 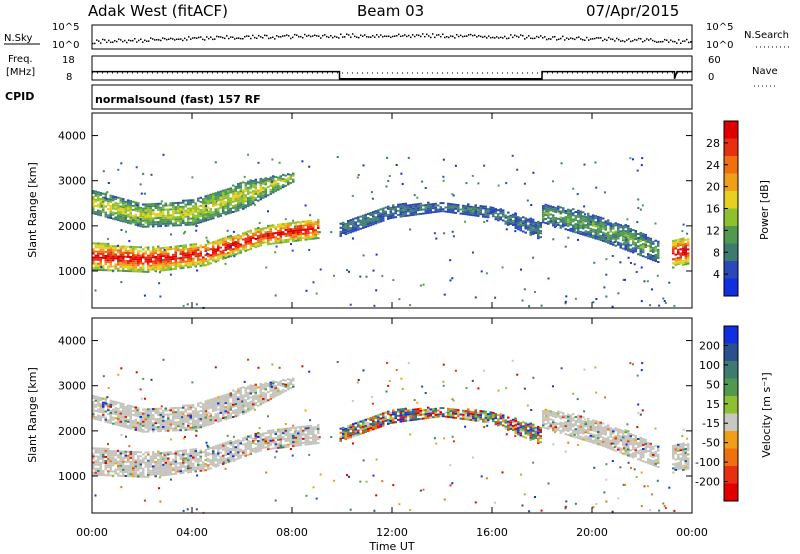 What do you see at coordinates (392, 39) in the screenshot?
I see `nsky-trace` at bounding box center [392, 39].